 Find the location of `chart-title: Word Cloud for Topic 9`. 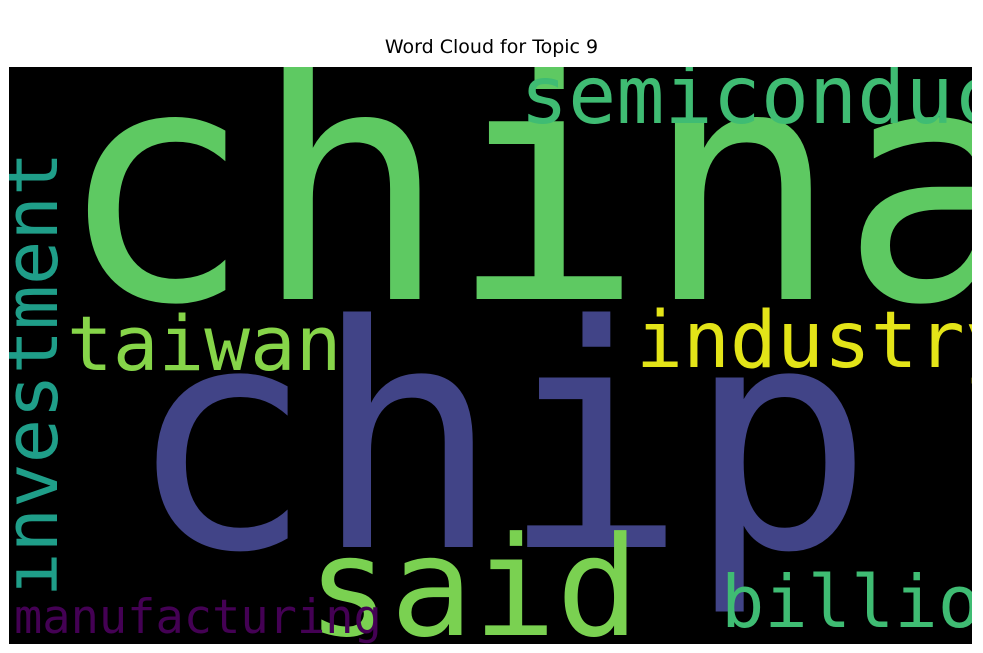

chart-title: Word Cloud for Topic 9 is located at coordinates (491, 47).